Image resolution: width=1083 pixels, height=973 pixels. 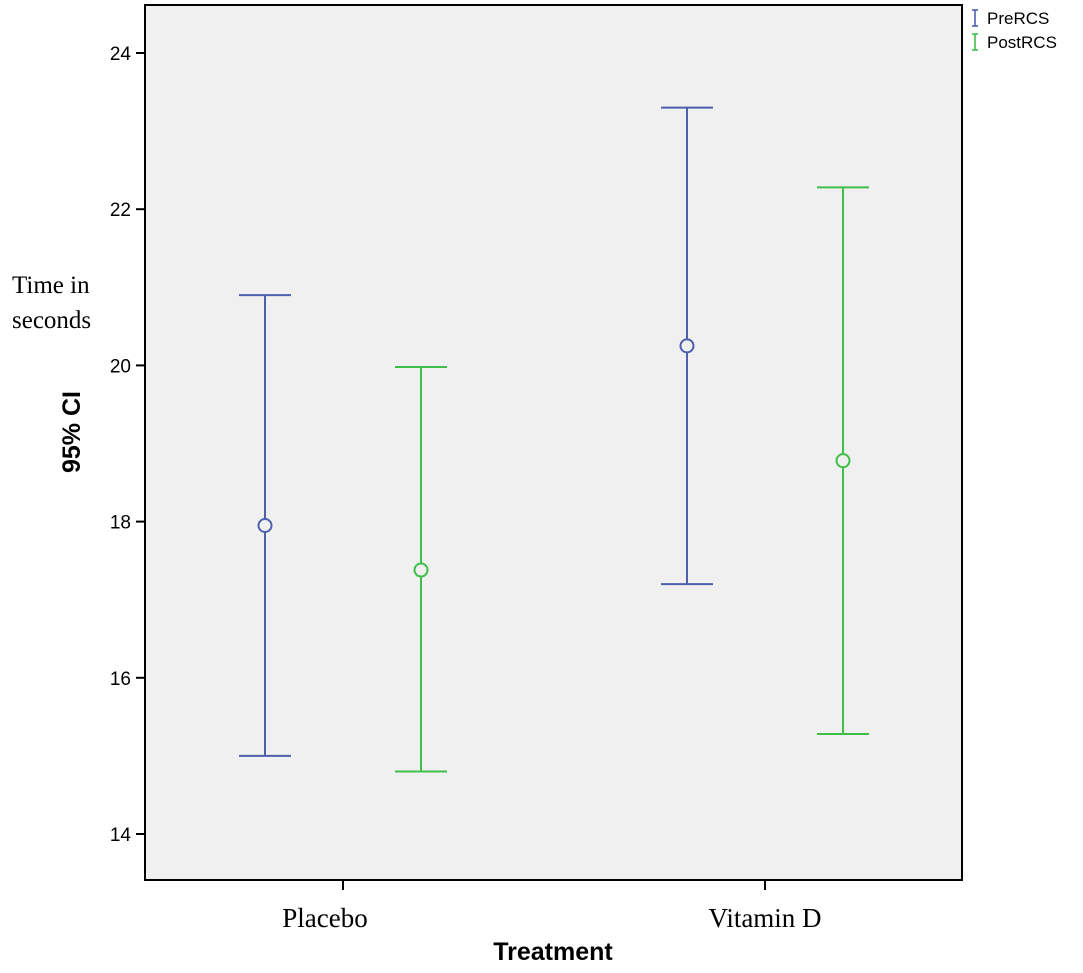 I want to click on y-tick-label: 20, so click(x=120, y=366).